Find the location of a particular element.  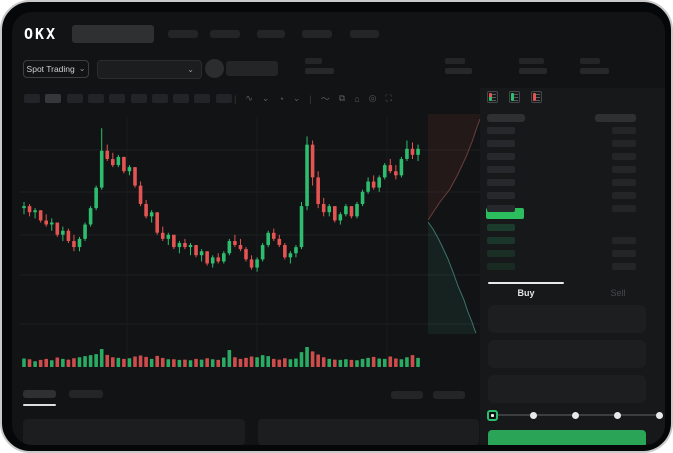

book-asks-view-icon is located at coordinates (536, 97).